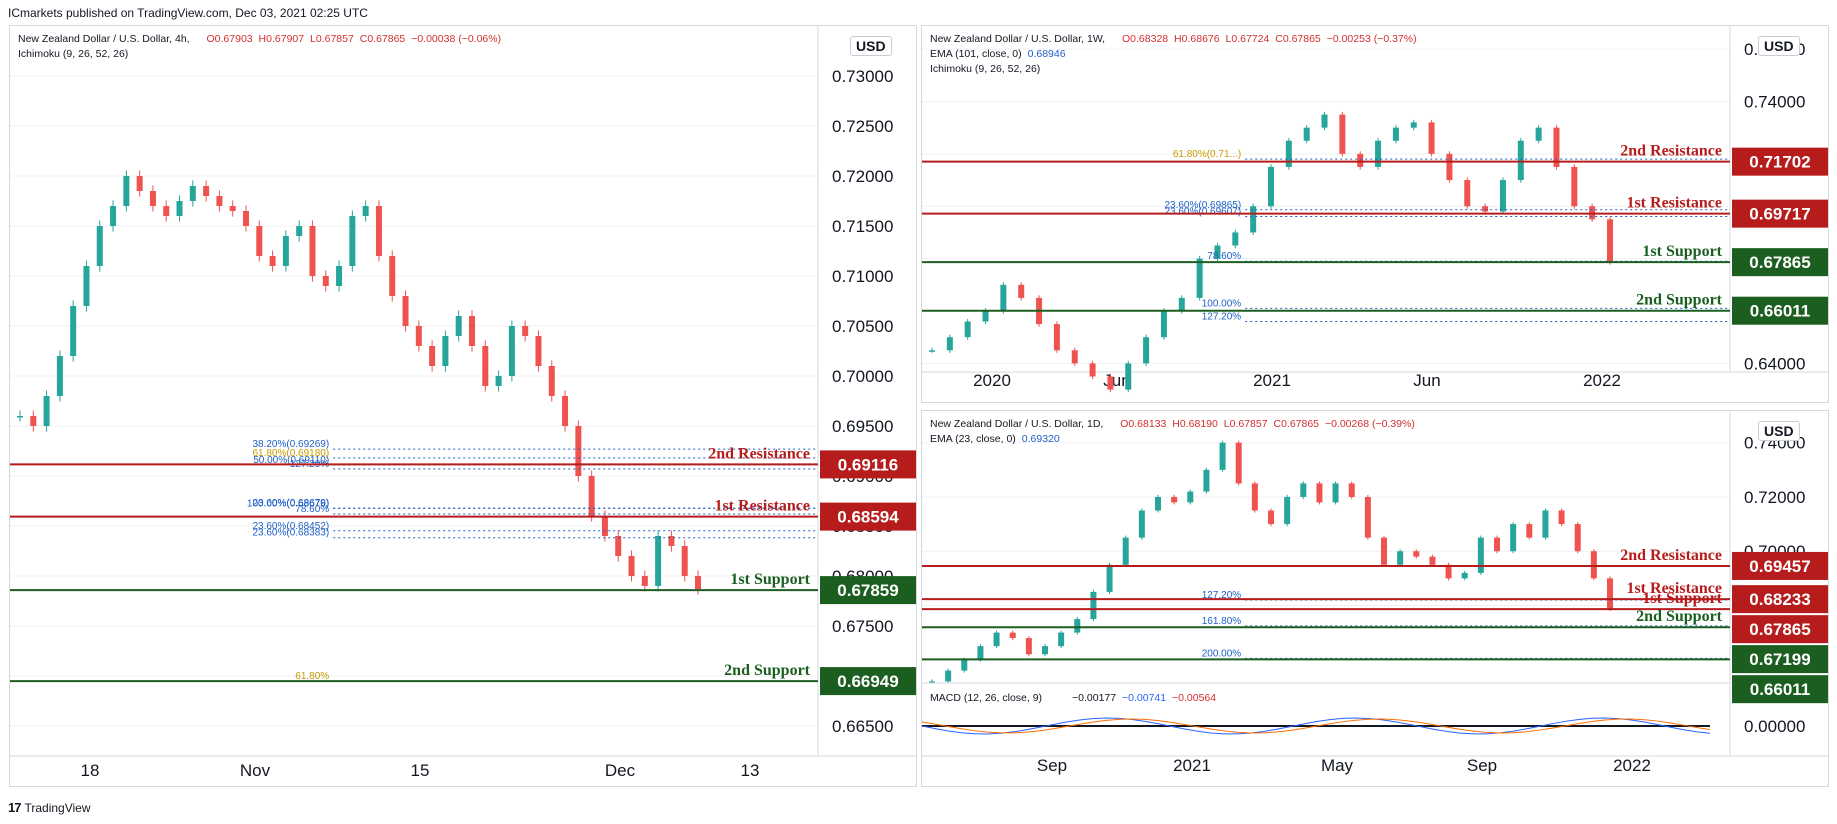  I want to click on x-tick-label: 13, so click(750, 770).